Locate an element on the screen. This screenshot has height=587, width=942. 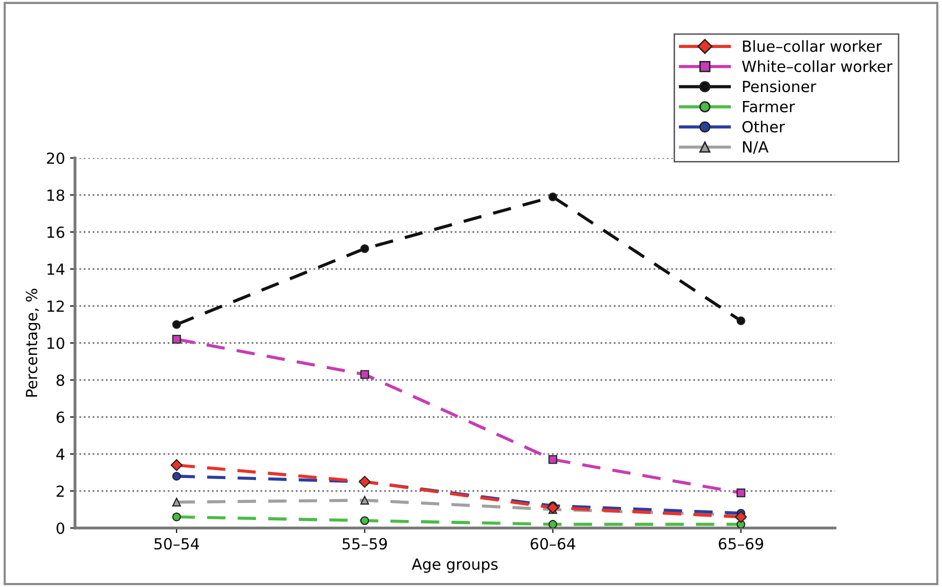
y-tick-label: 4 is located at coordinates (60, 454).